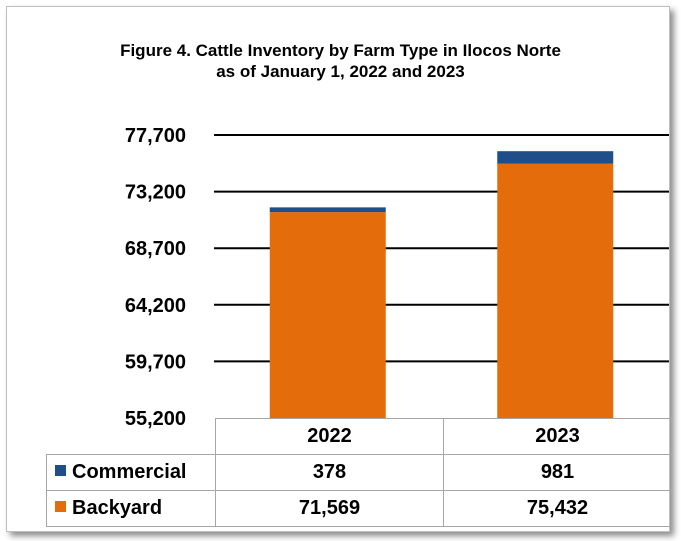 The height and width of the screenshot is (541, 681). Describe the element at coordinates (557, 436) in the screenshot. I see `category-2023: 2023` at that location.